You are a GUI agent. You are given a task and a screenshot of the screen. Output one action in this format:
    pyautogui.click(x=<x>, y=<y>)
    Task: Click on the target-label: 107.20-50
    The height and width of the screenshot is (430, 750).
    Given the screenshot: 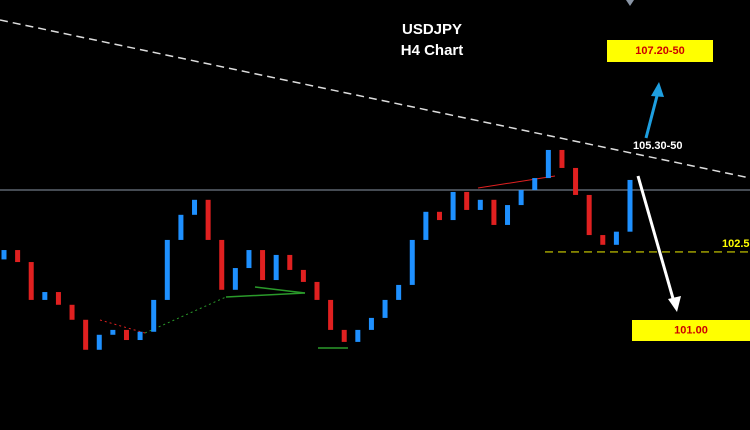 What is the action you would take?
    pyautogui.click(x=660, y=51)
    